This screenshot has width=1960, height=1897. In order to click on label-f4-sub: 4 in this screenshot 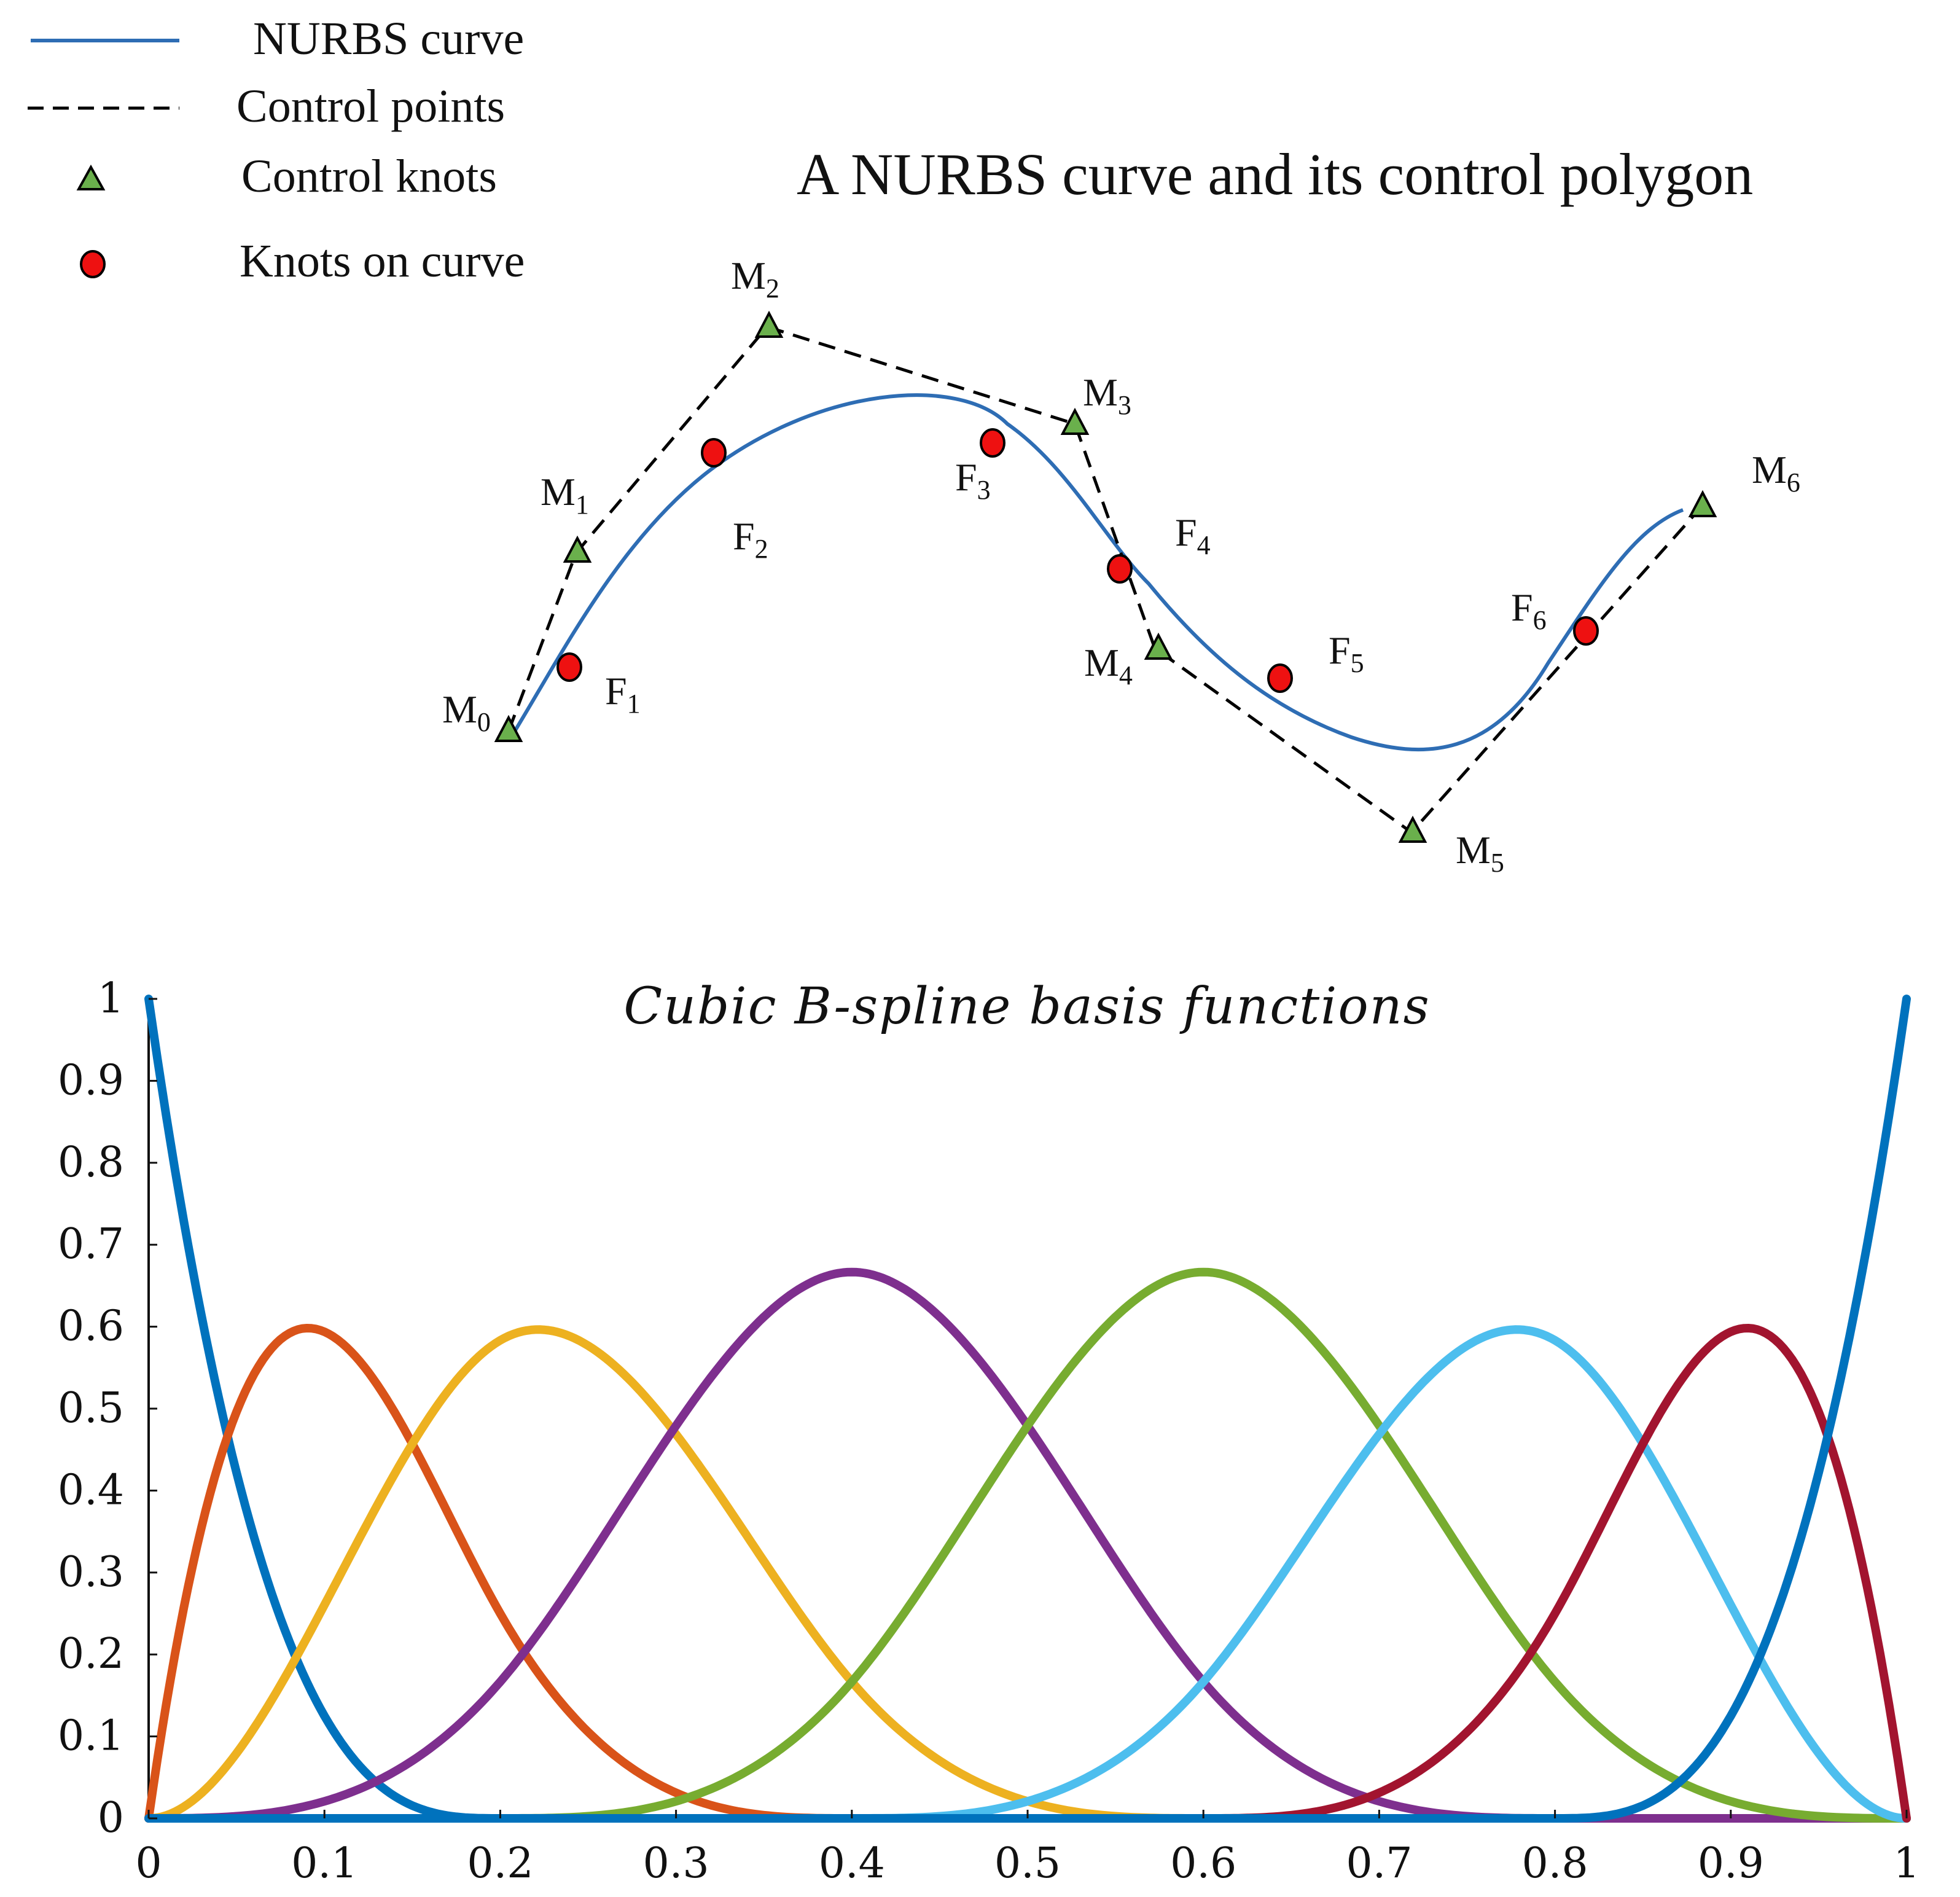, I will do `click(1204, 545)`.